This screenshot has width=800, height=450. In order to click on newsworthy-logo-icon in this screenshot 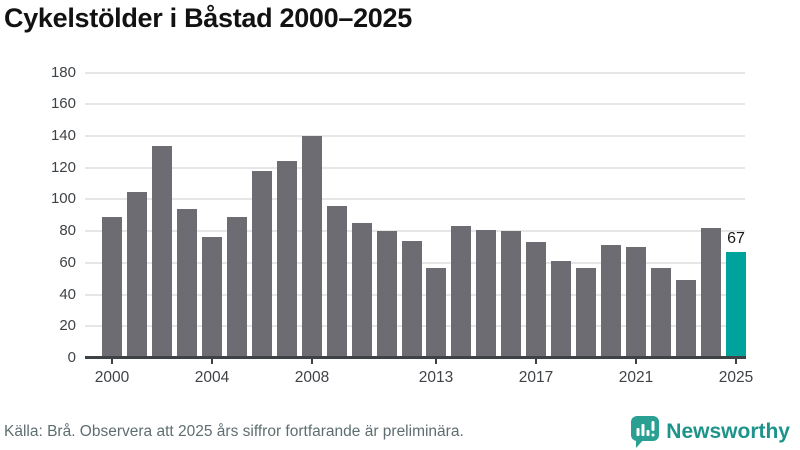, I will do `click(645, 432)`.